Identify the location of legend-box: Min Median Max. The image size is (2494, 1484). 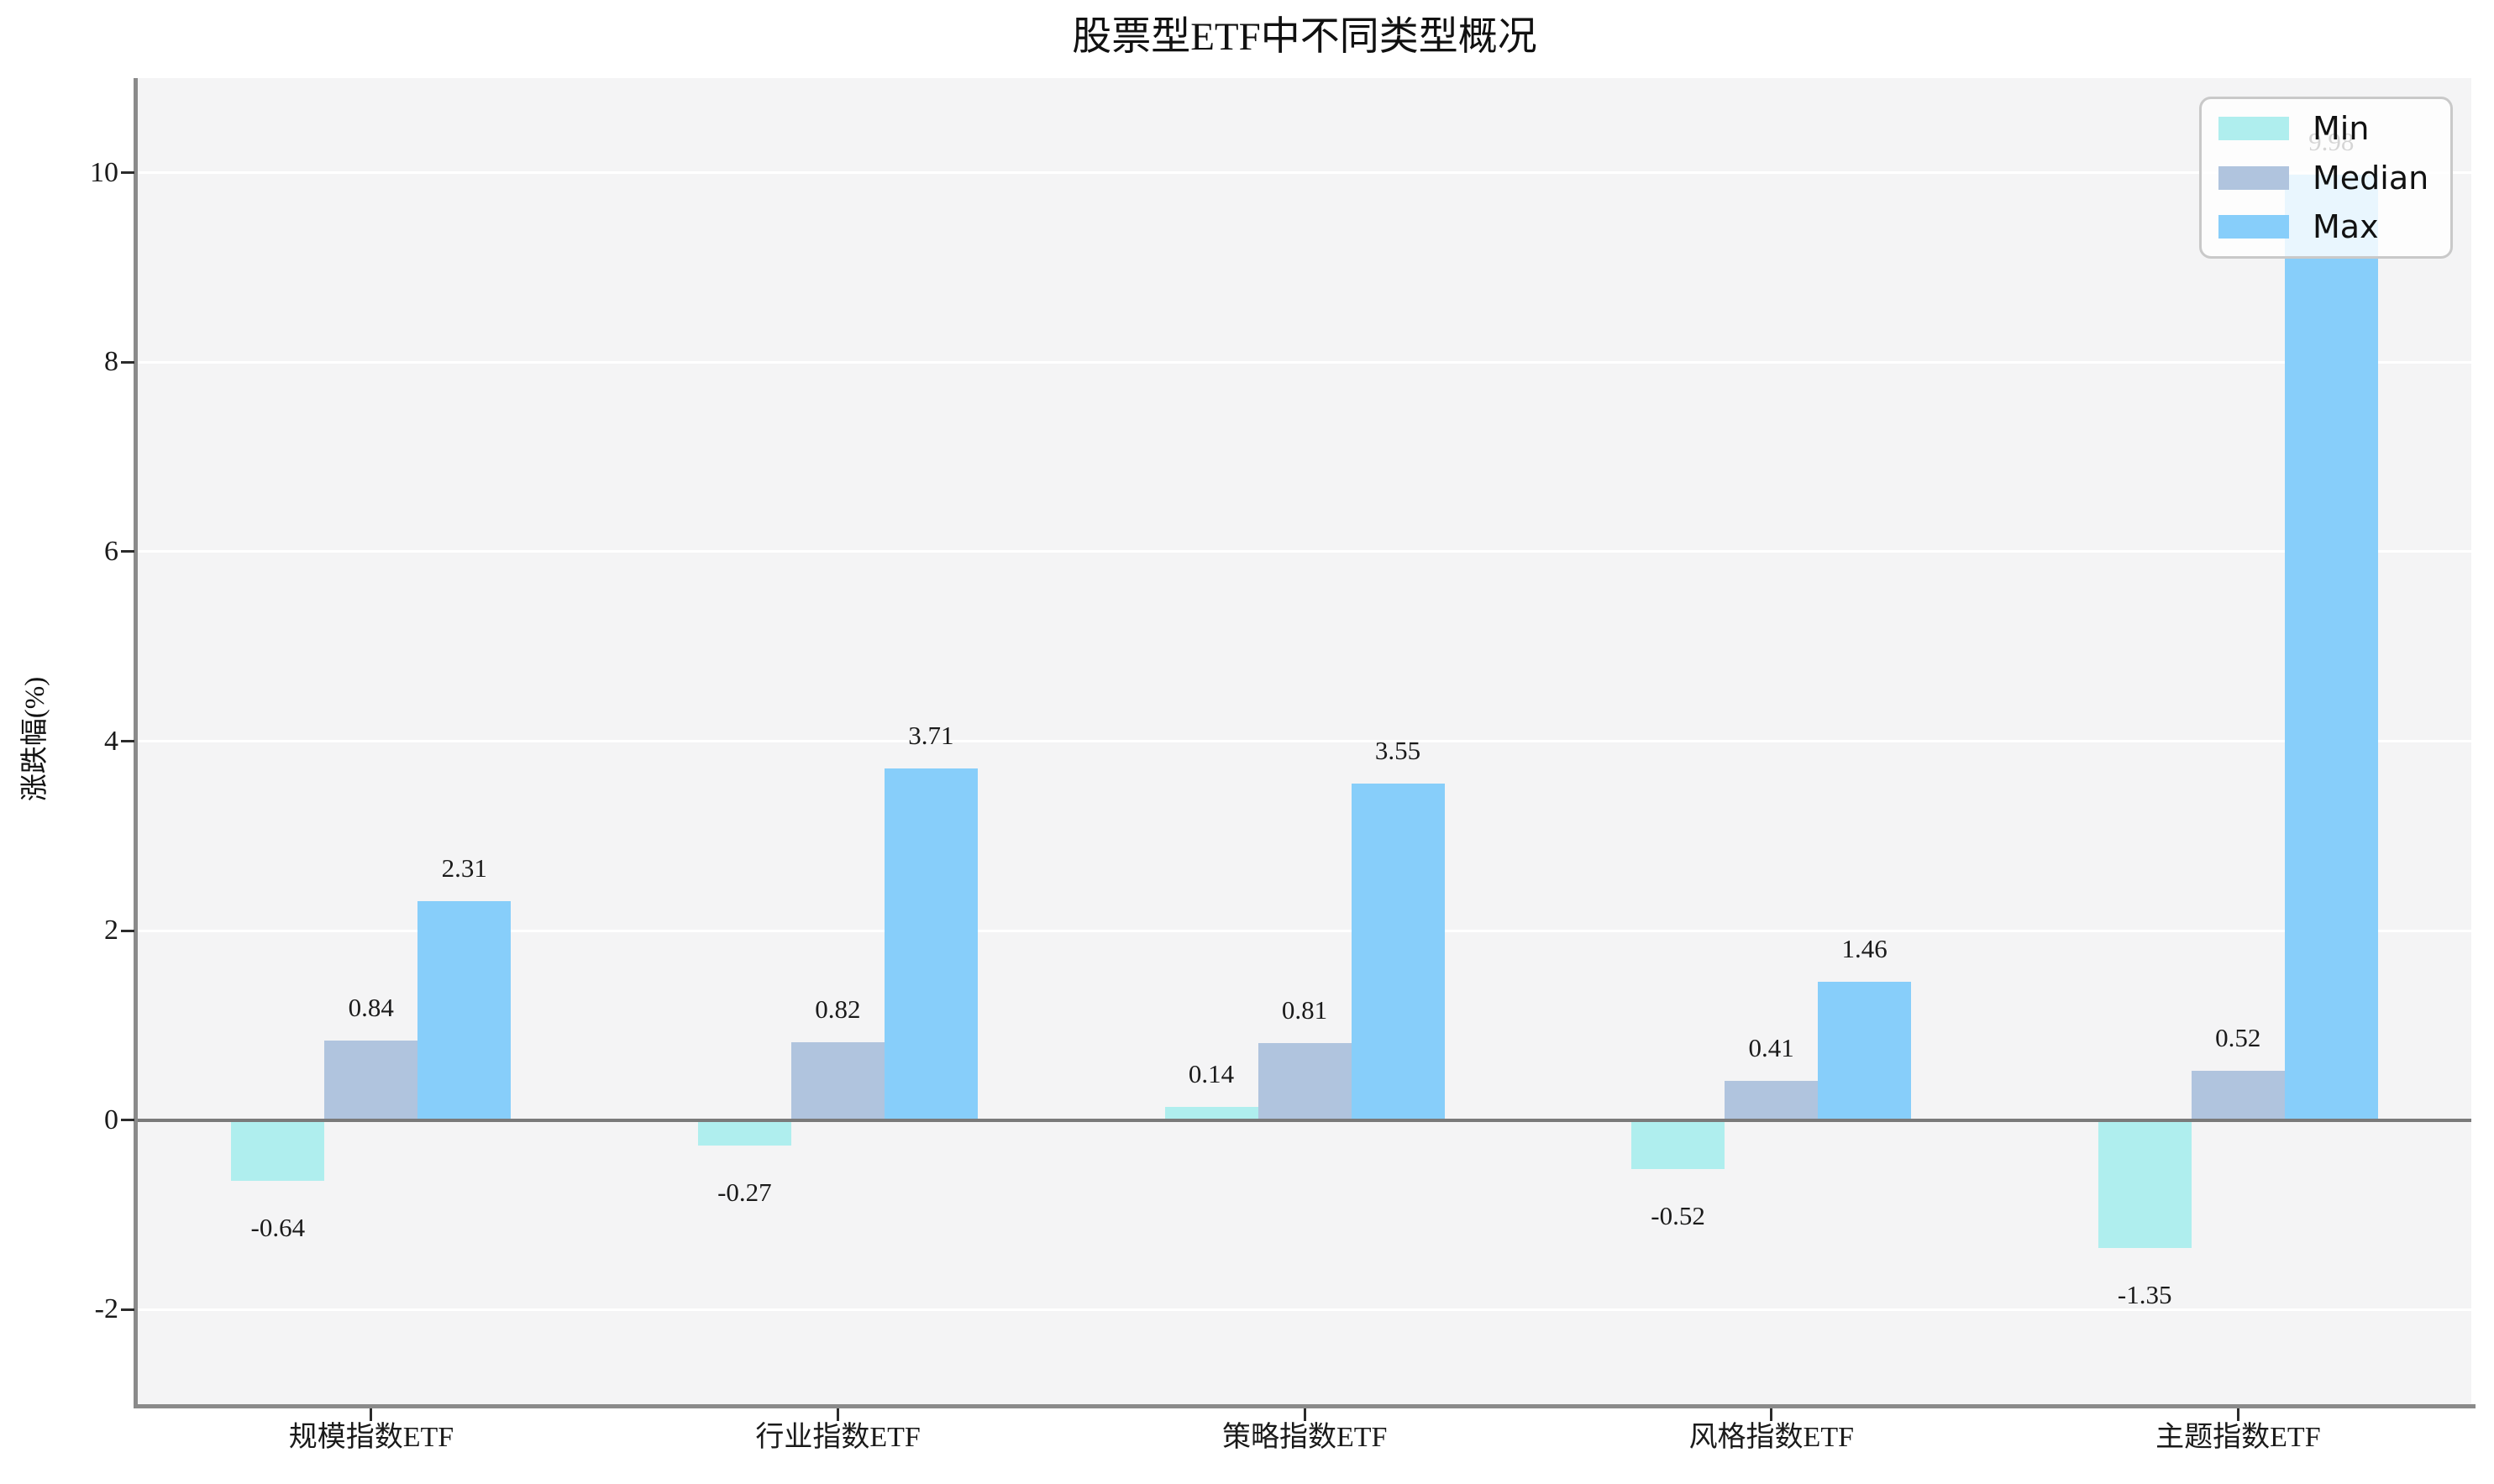
(2326, 178).